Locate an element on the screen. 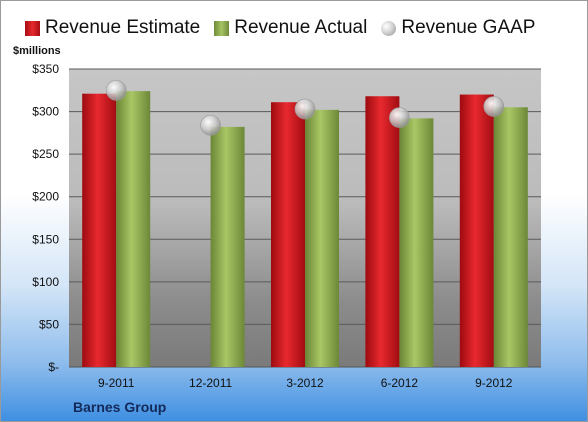 The height and width of the screenshot is (422, 588). legend-swatch-estimate is located at coordinates (32, 28).